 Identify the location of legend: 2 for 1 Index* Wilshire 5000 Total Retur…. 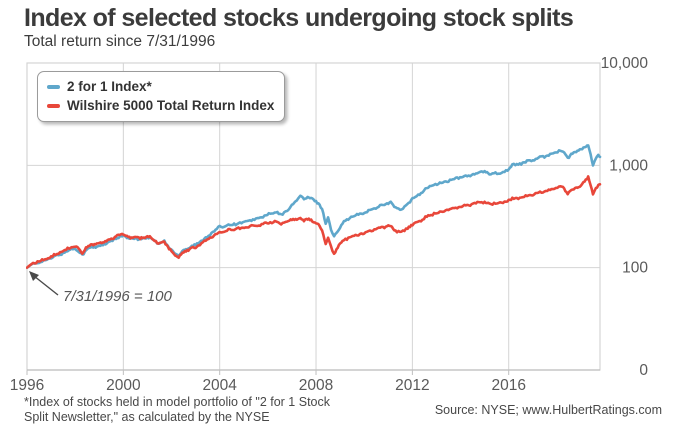
(161, 96).